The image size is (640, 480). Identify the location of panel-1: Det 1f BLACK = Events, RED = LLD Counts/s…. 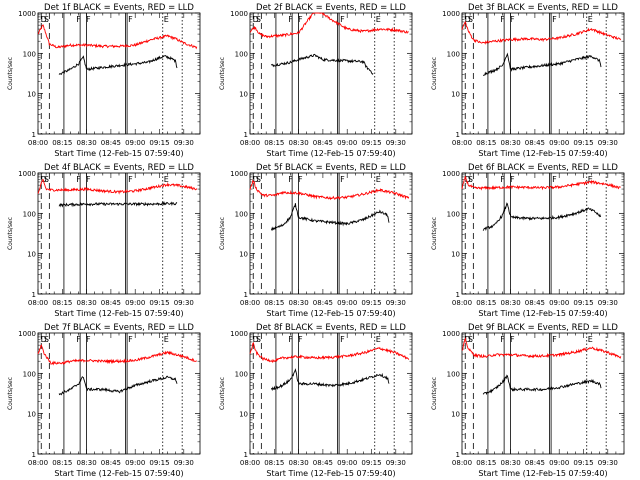
(104, 80).